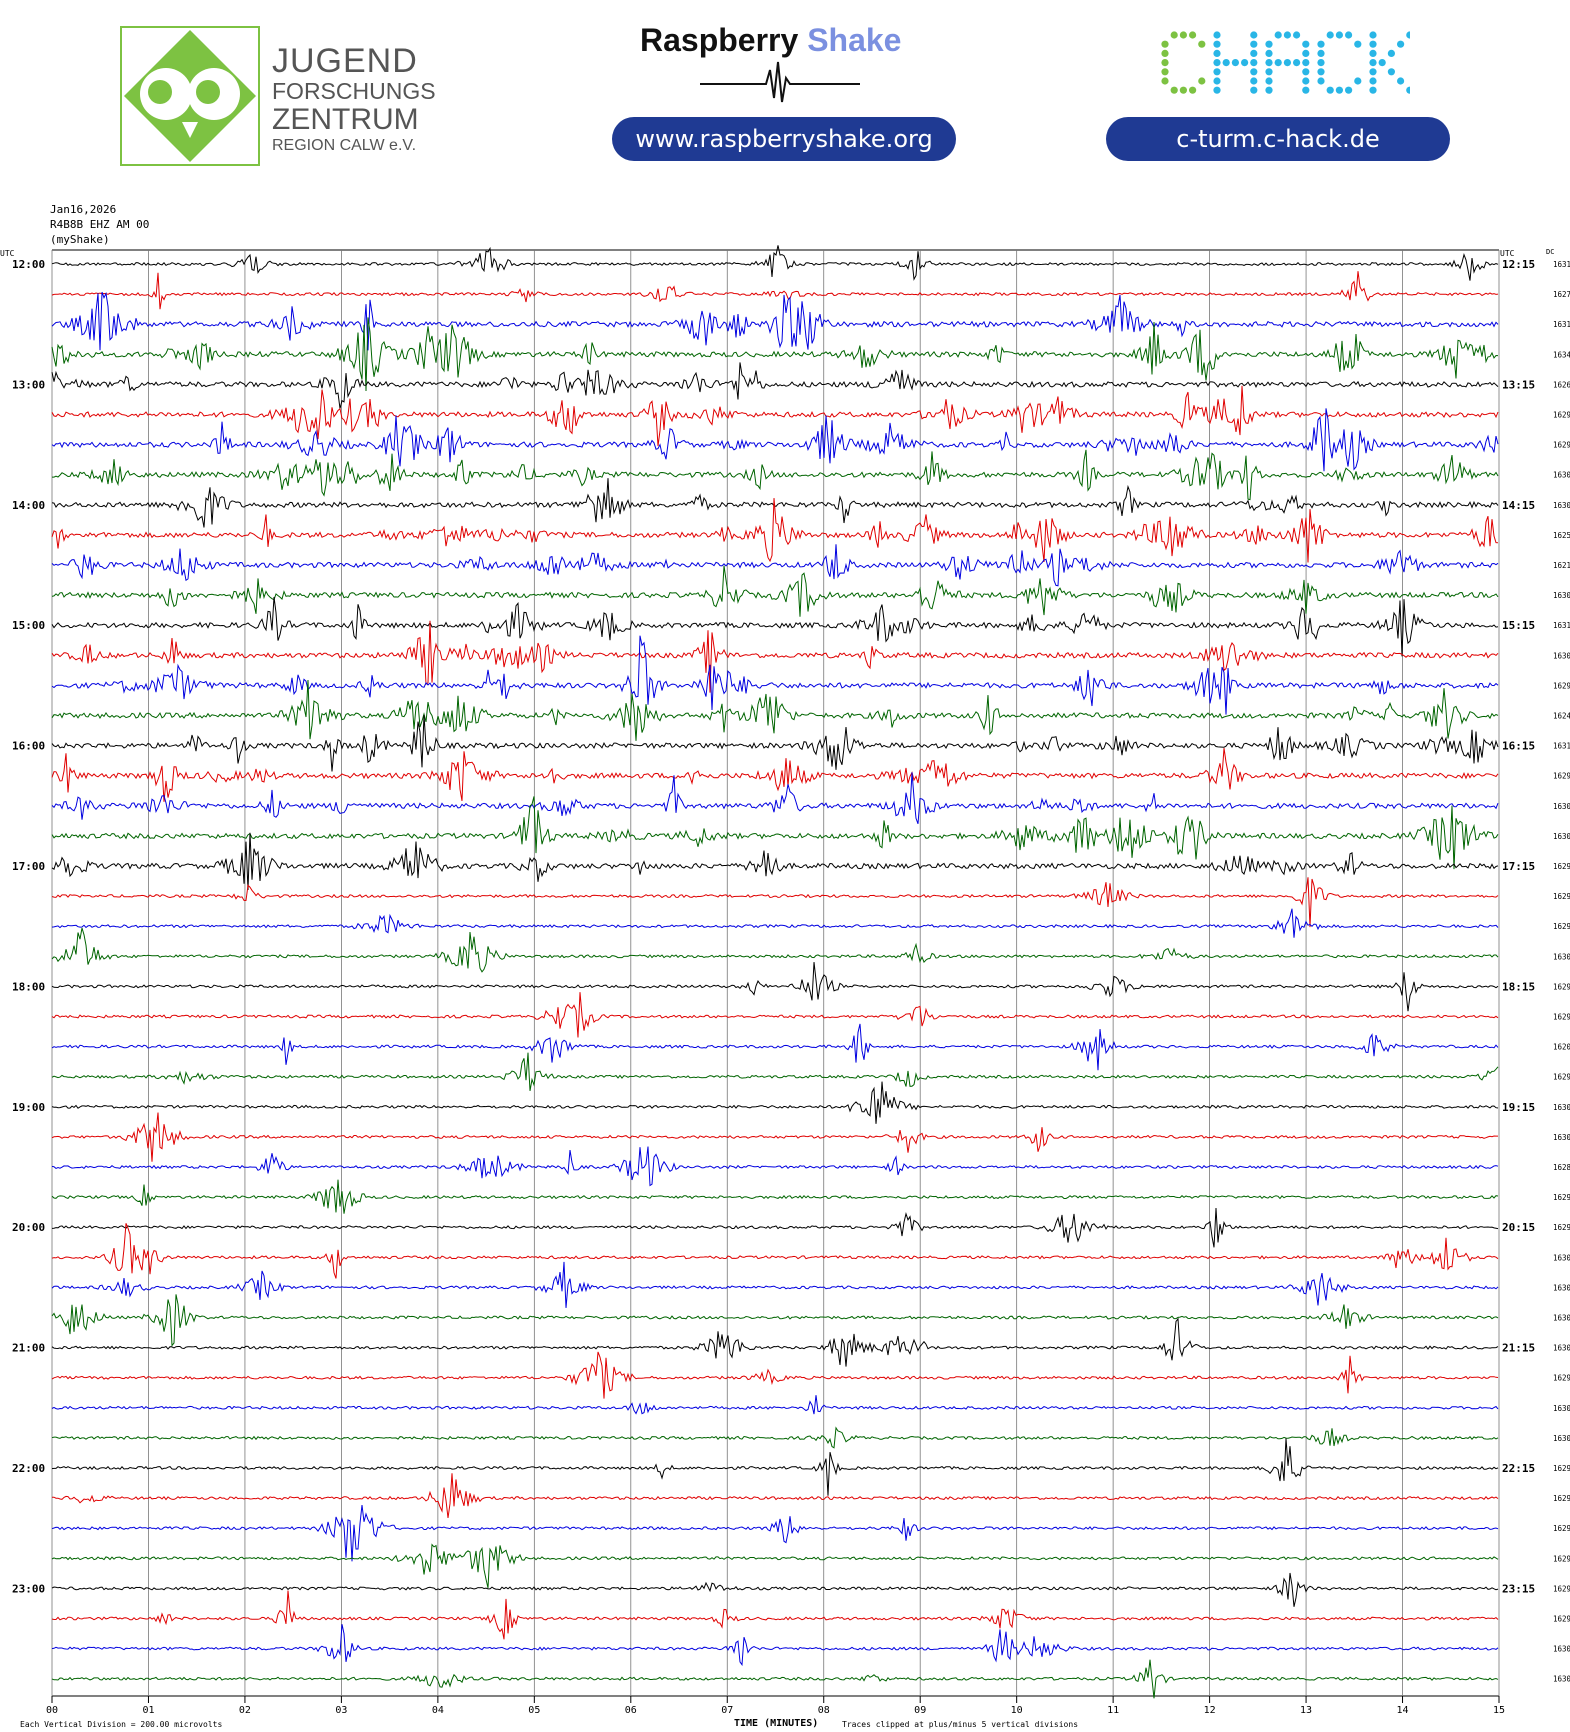 Image resolution: width=1570 pixels, height=1732 pixels. What do you see at coordinates (28, 1588) in the screenshot?
I see `left-time-label: 23:00` at bounding box center [28, 1588].